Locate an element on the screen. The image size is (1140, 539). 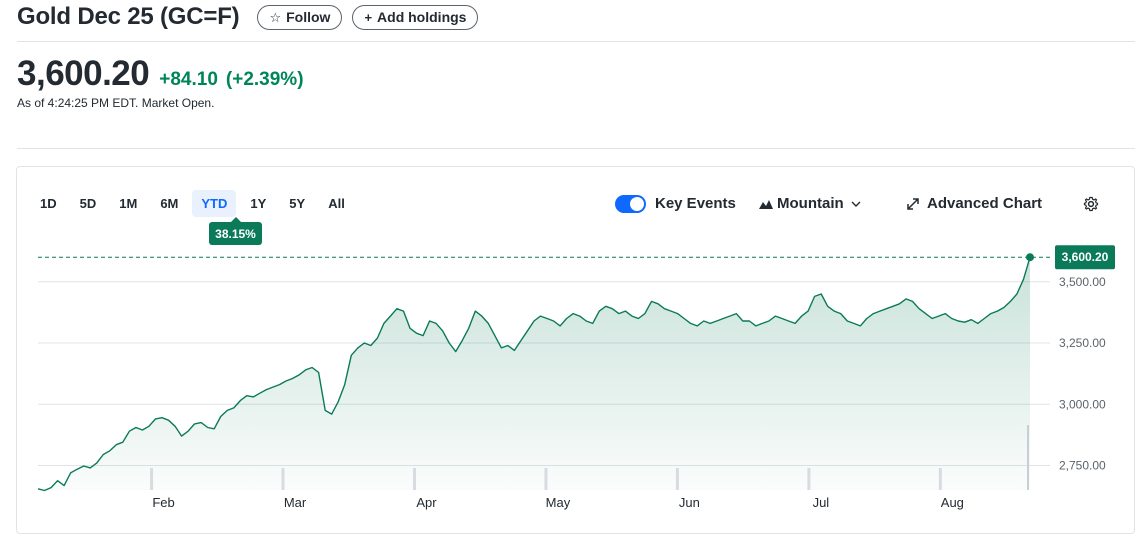
quote-divider is located at coordinates (576, 148).